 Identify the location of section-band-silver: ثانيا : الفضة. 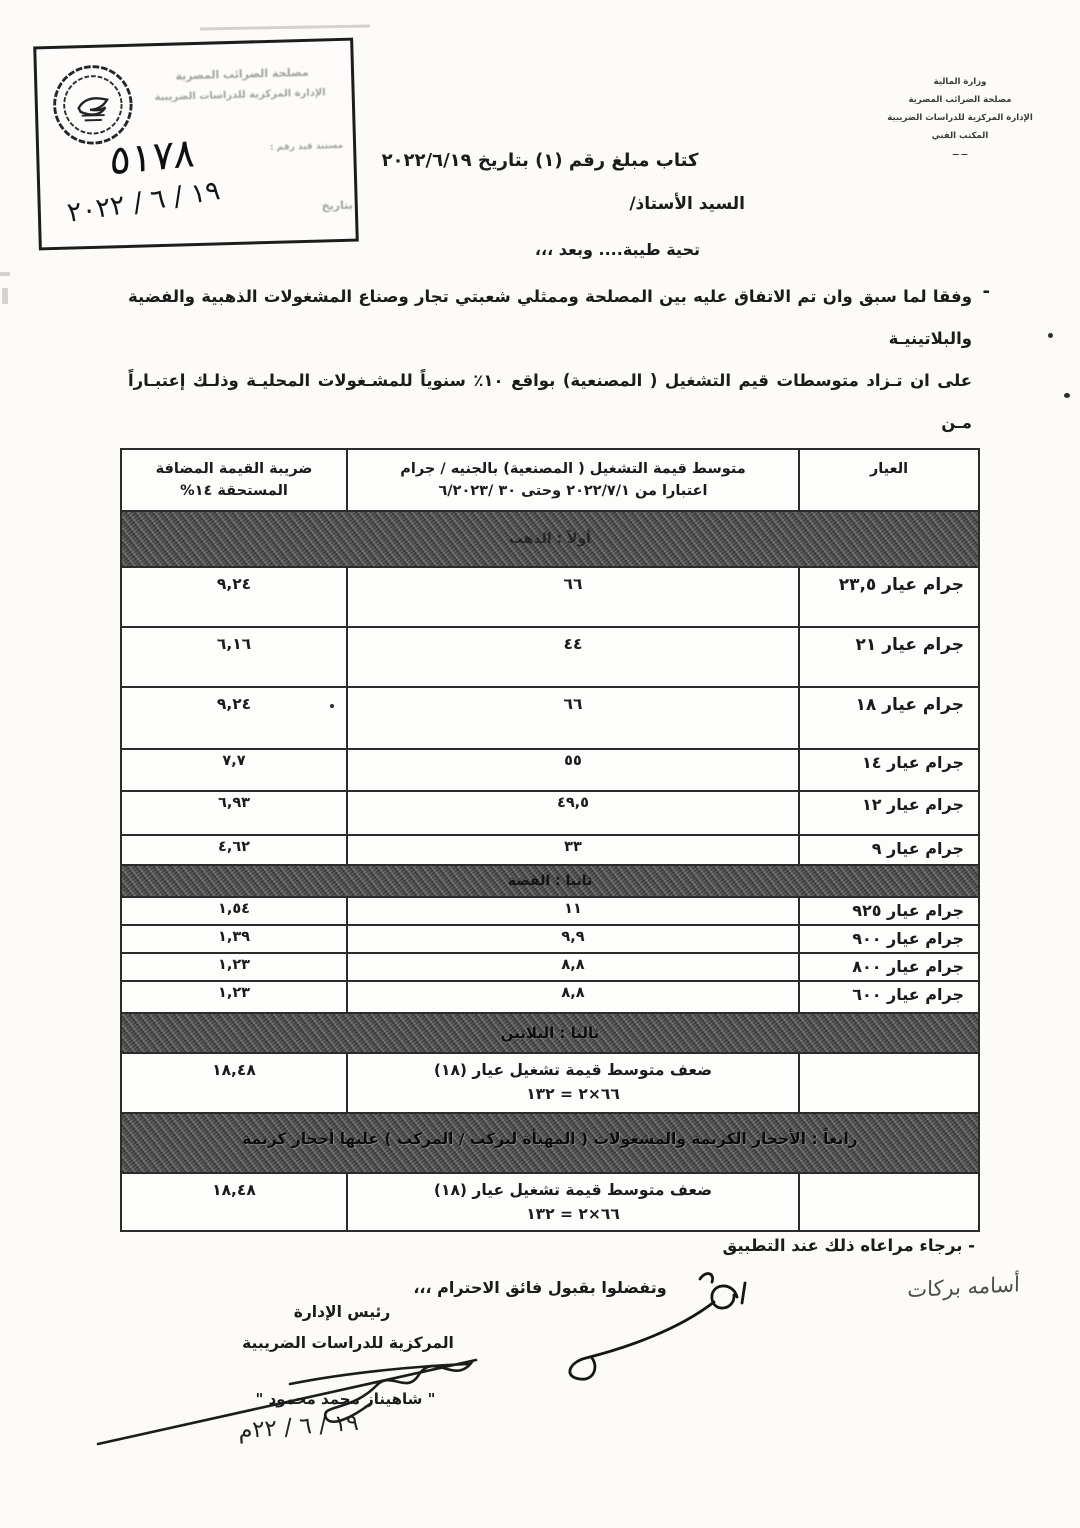
(550, 880).